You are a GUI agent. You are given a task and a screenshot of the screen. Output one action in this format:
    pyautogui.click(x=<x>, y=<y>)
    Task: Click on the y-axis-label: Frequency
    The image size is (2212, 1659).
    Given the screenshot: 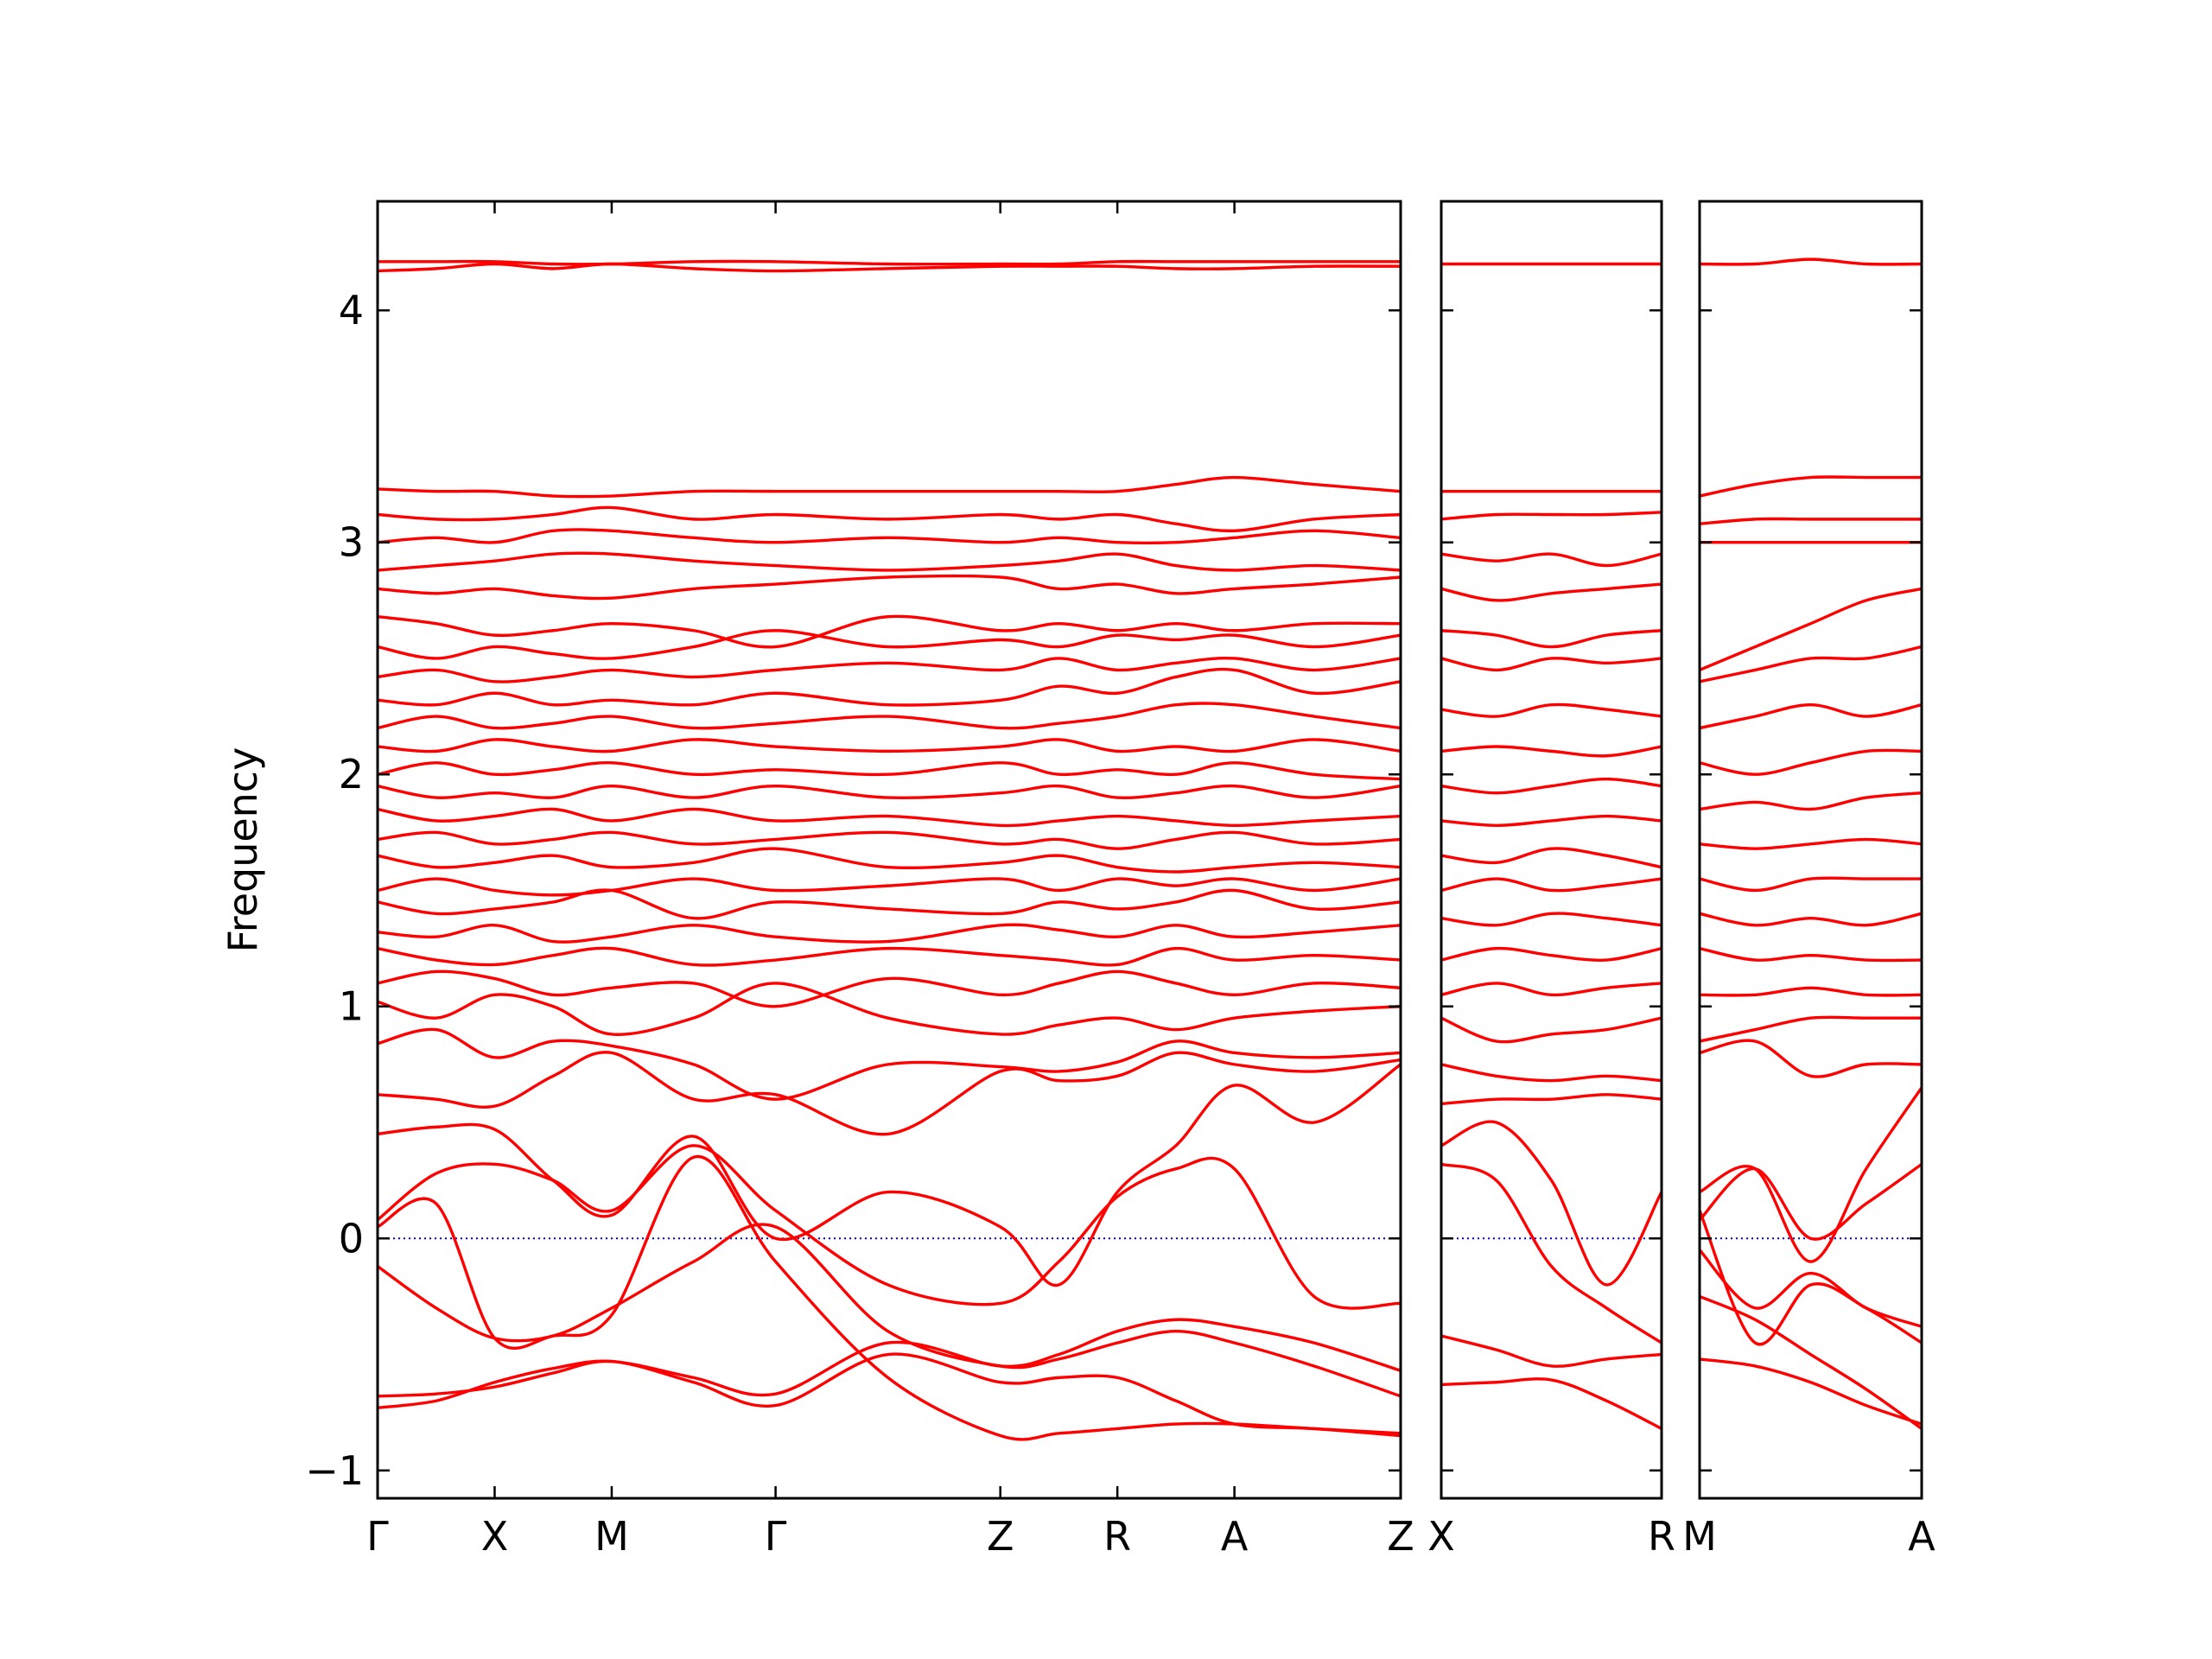 What is the action you would take?
    pyautogui.click(x=242, y=850)
    